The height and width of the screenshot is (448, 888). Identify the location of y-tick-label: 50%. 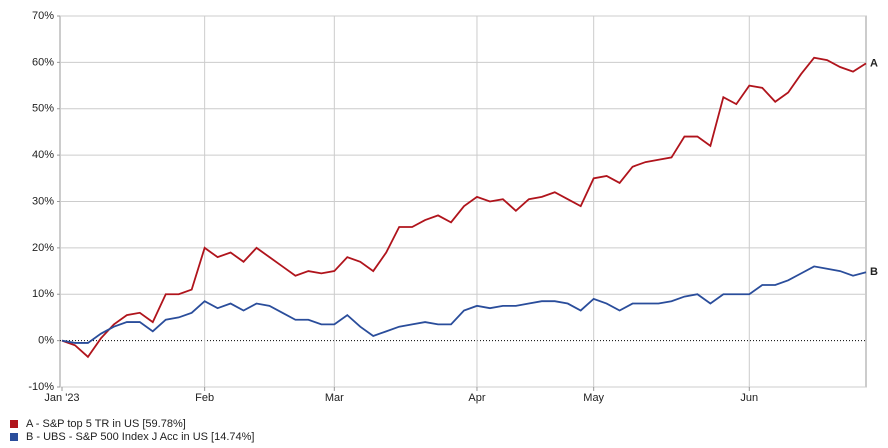
(43, 109).